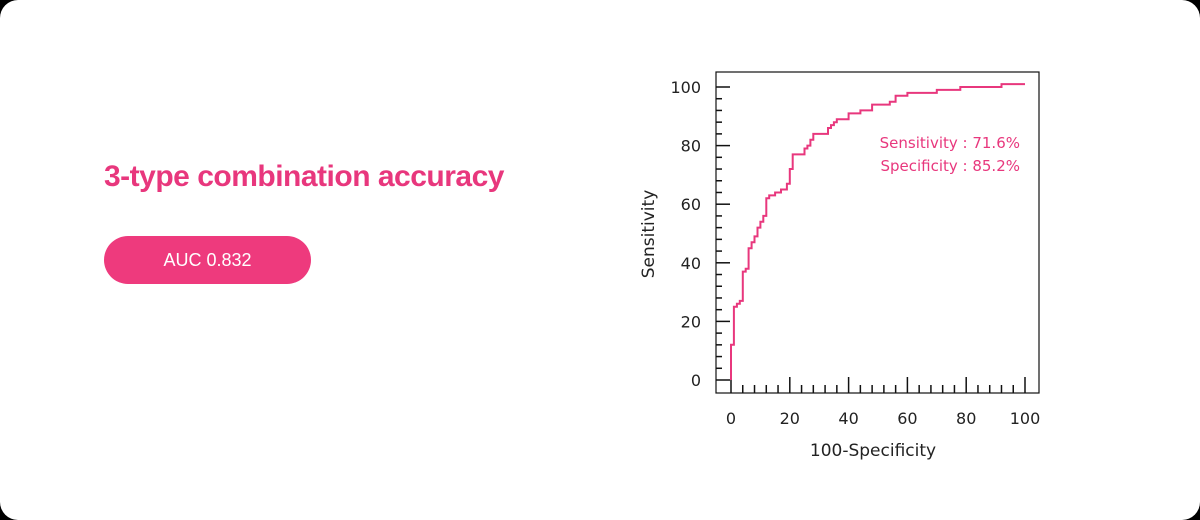 The width and height of the screenshot is (1200, 520). Describe the element at coordinates (304, 176) in the screenshot. I see `page-title: 3-type combination accuracy` at that location.